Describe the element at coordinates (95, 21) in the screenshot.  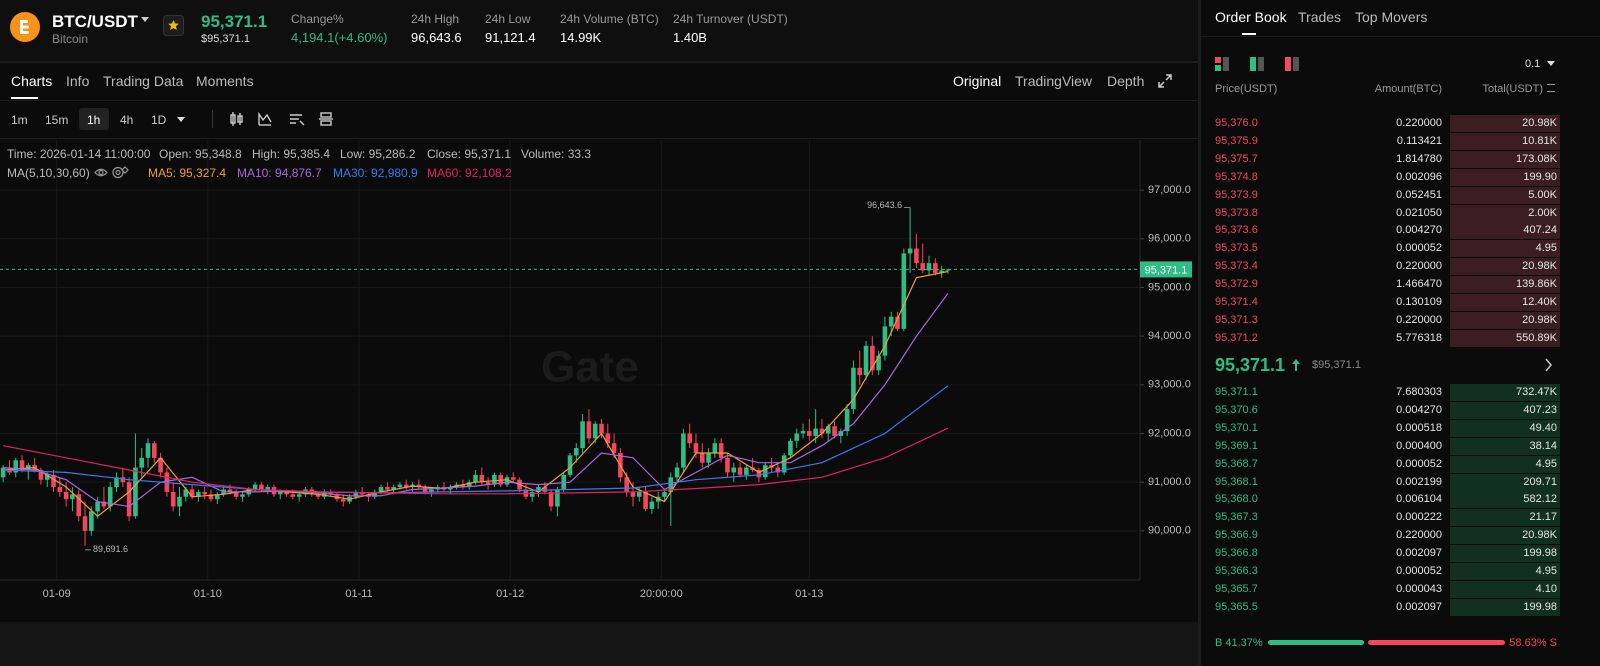
I see `symbol: BTC/USDT` at that location.